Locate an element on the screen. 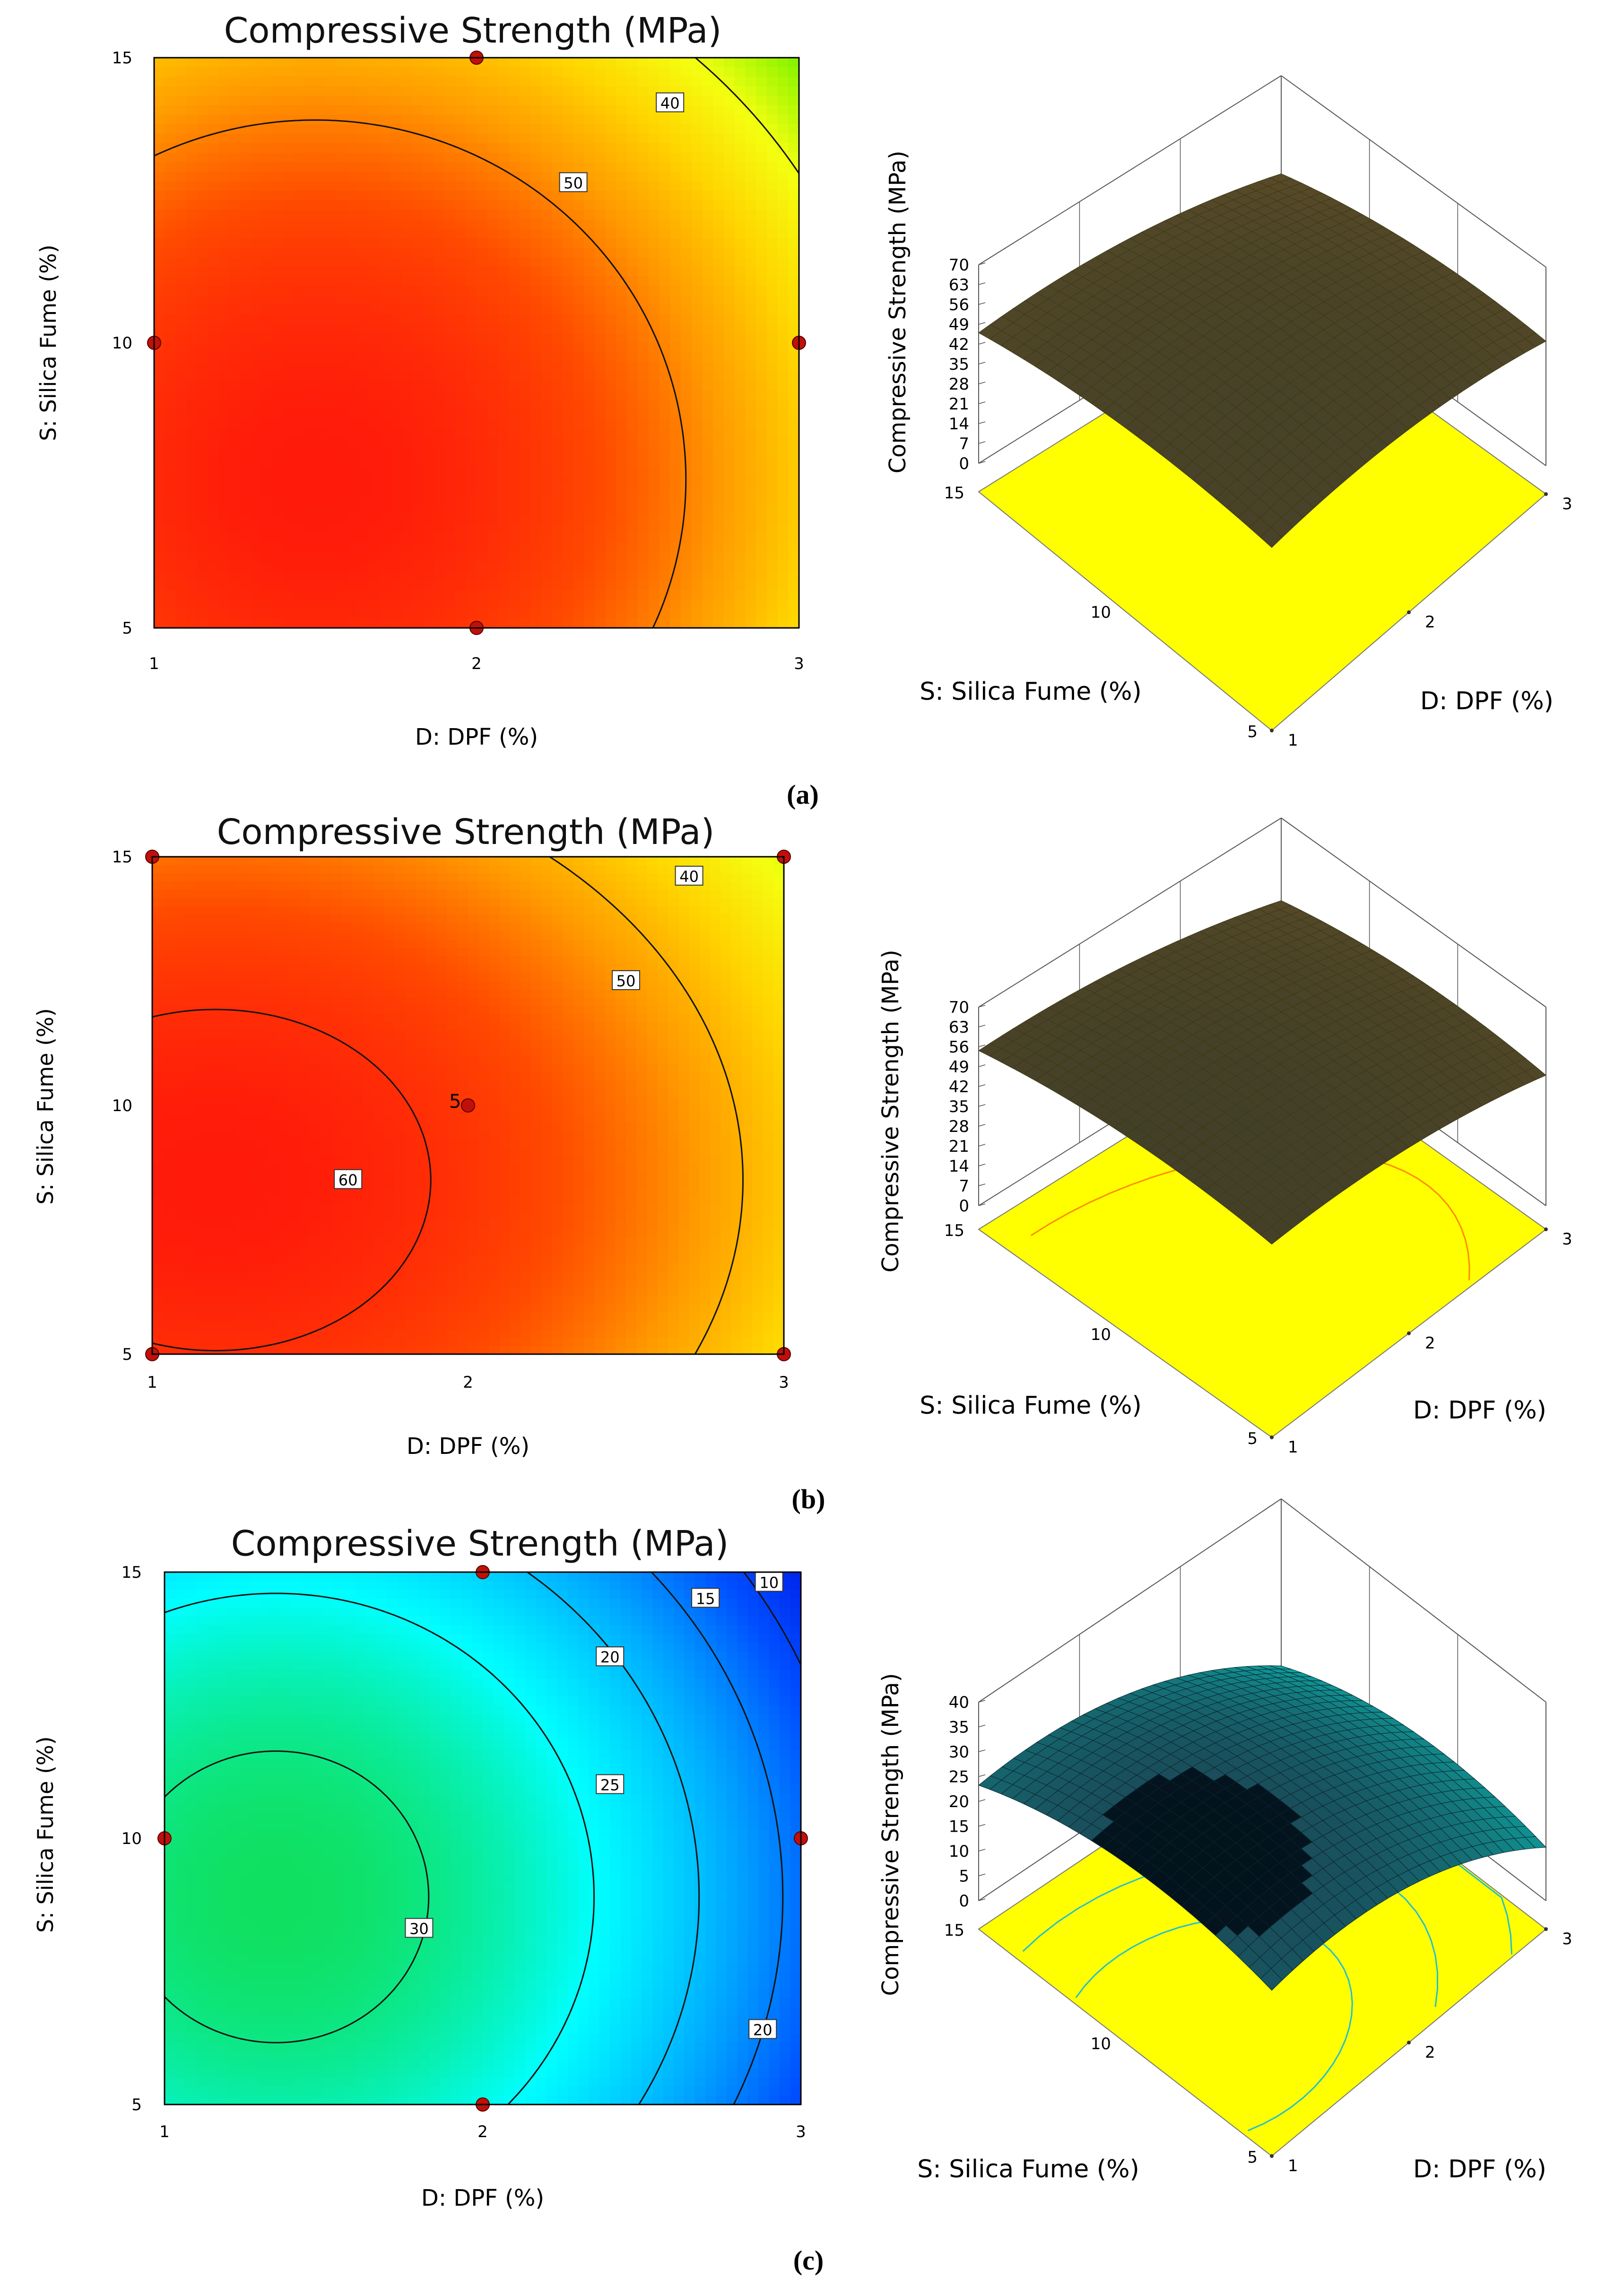  contour-label-40: 40 is located at coordinates (670, 103).